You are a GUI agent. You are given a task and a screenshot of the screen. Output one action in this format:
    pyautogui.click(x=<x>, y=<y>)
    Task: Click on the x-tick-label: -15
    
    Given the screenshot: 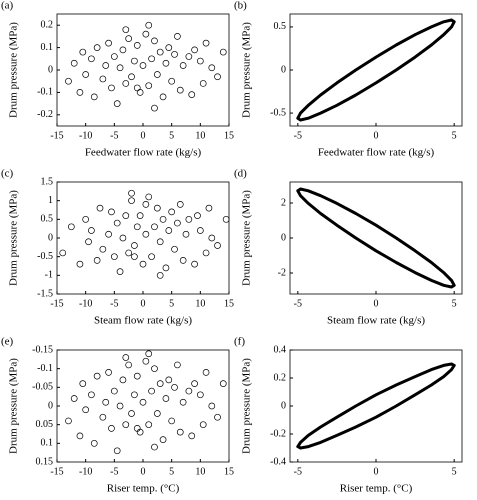 What is the action you would take?
    pyautogui.click(x=56, y=471)
    